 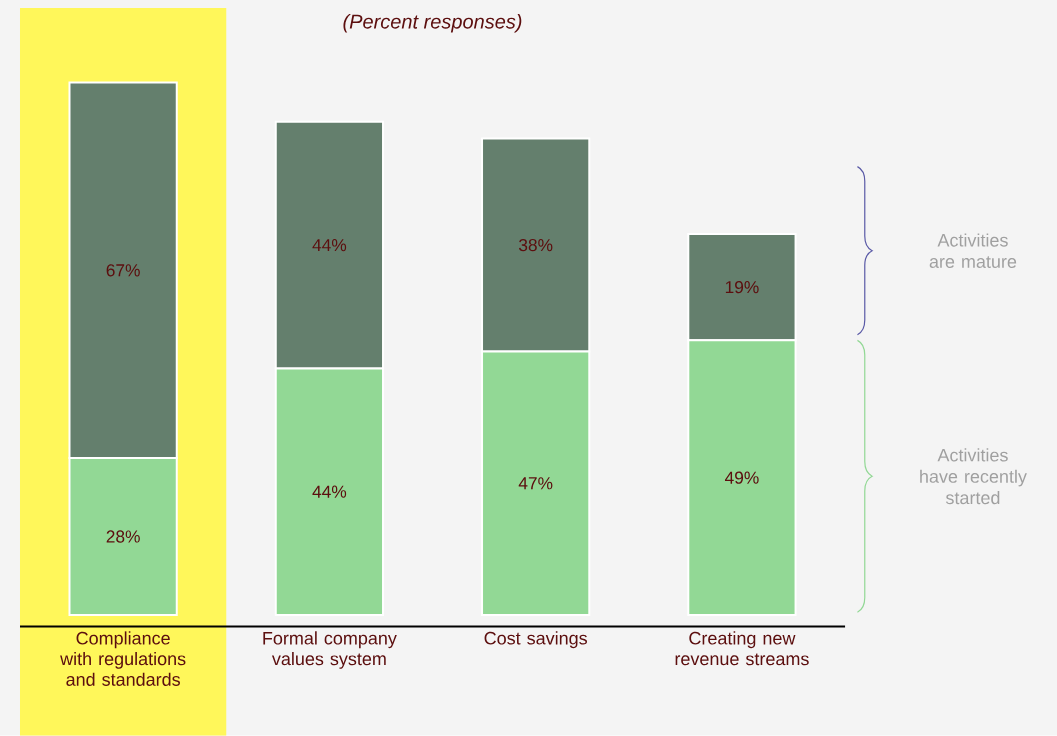 What do you see at coordinates (432, 23) in the screenshot?
I see `chart-title: (Percent responses)` at bounding box center [432, 23].